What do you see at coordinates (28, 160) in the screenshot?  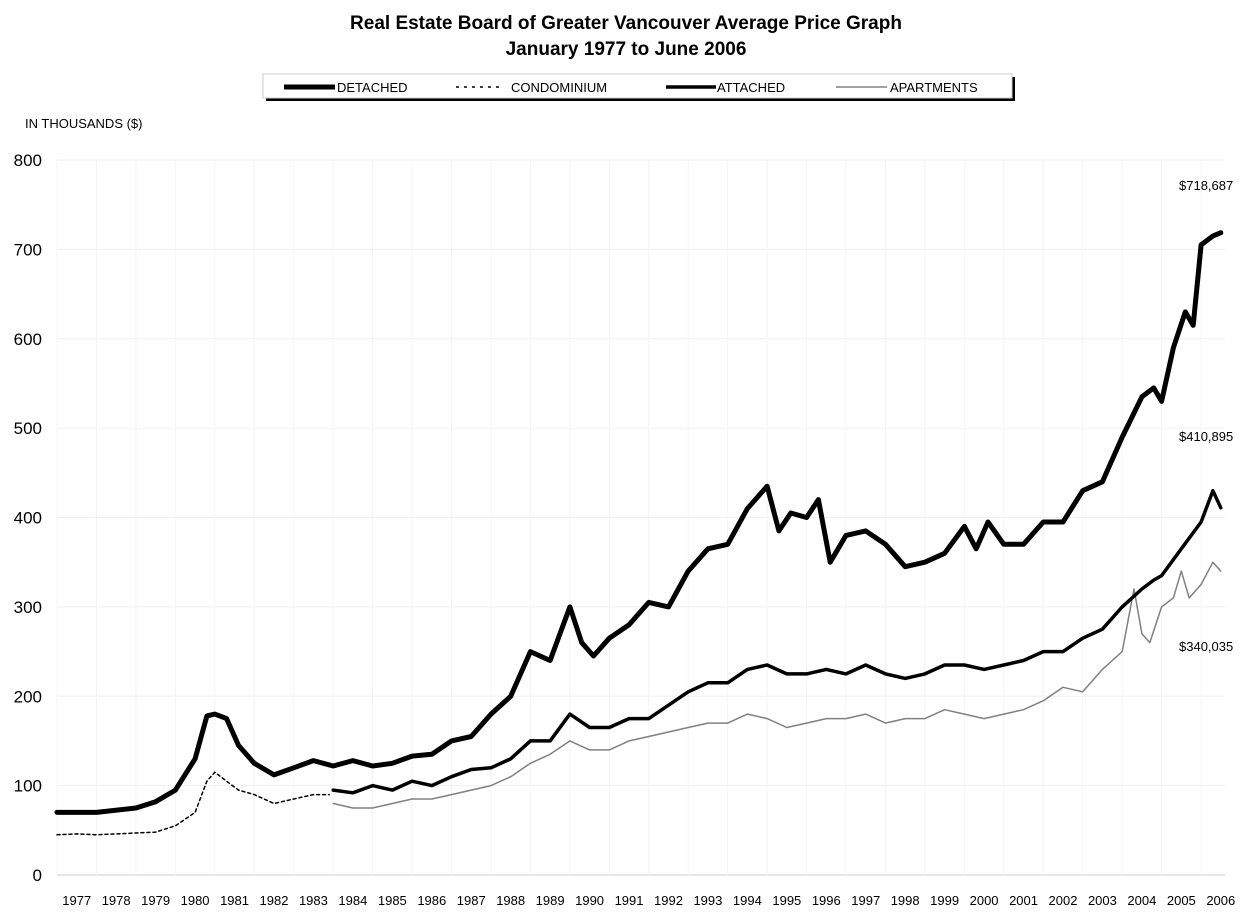 I see `y-tick-label: 800` at bounding box center [28, 160].